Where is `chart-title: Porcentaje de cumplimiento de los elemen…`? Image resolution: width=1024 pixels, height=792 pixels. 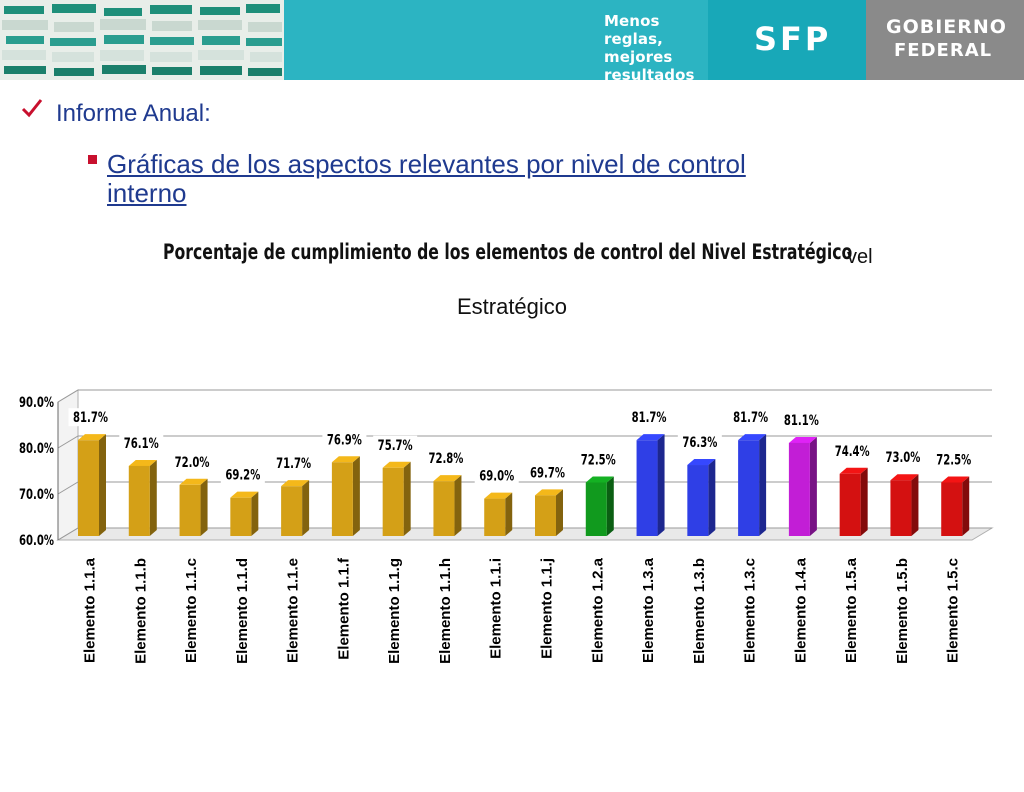 chart-title: Porcentaje de cumplimiento de los elemen… is located at coordinates (508, 252).